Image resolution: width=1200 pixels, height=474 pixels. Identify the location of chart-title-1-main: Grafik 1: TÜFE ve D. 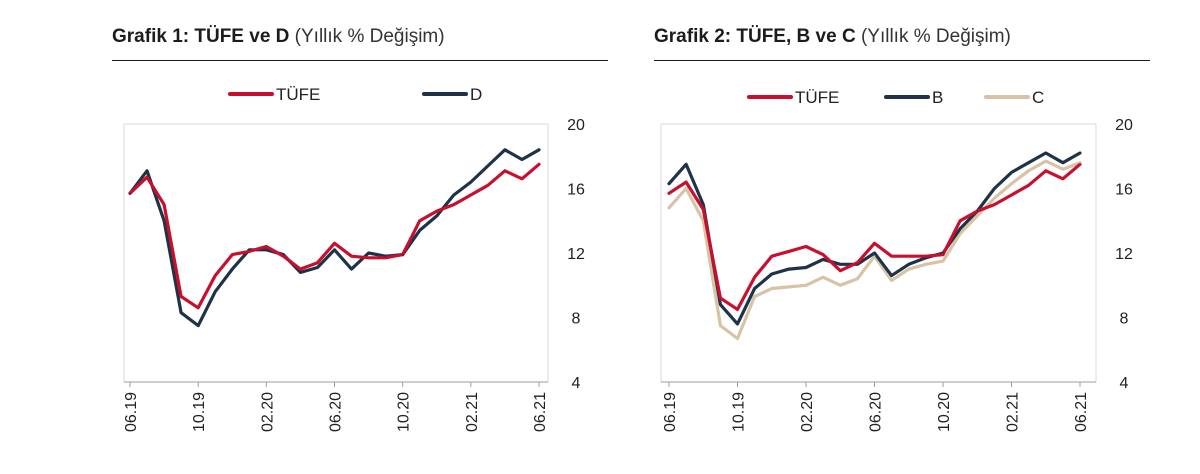
(201, 36).